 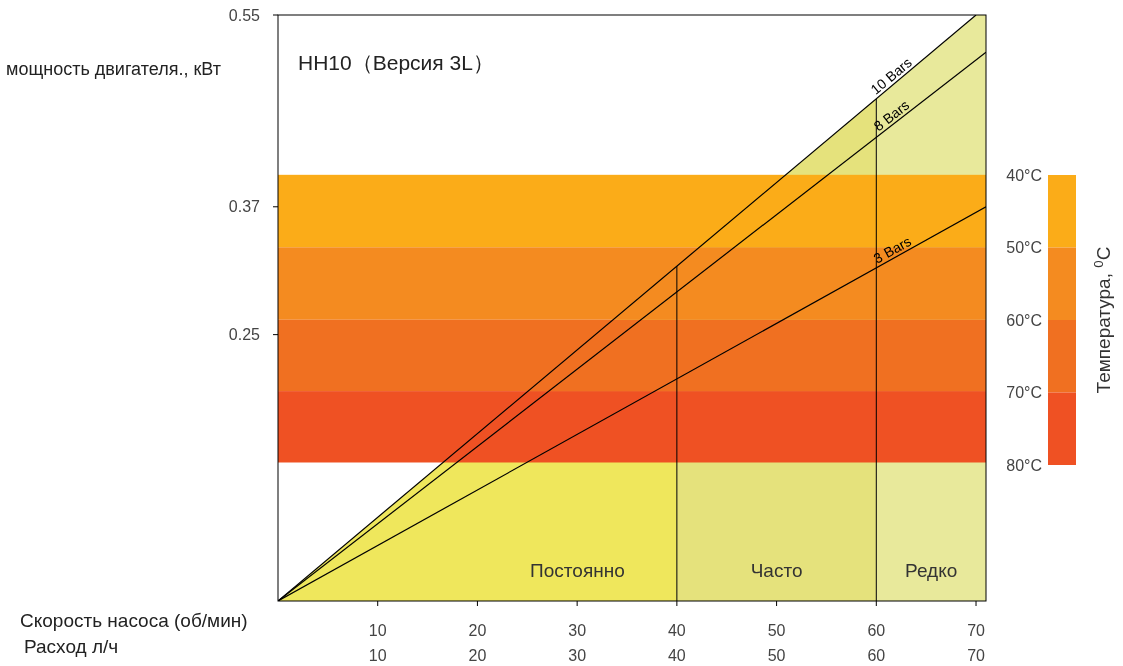 I want to click on text: HH10（Версия 3L）, so click(x=396, y=62).